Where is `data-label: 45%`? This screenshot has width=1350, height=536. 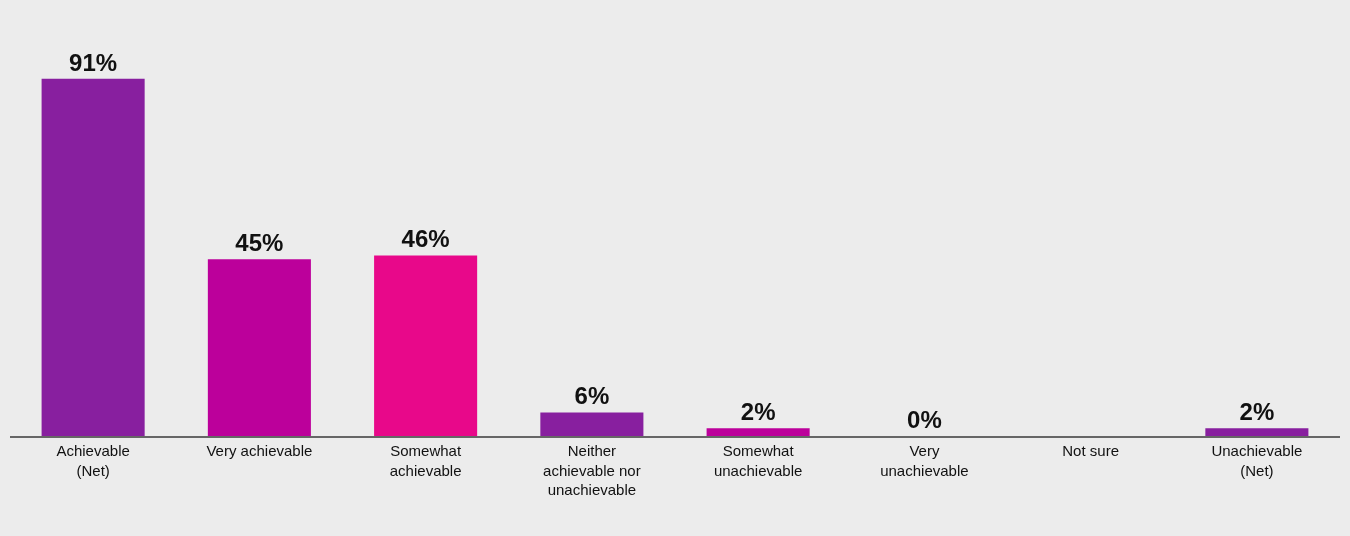
data-label: 45% is located at coordinates (259, 243).